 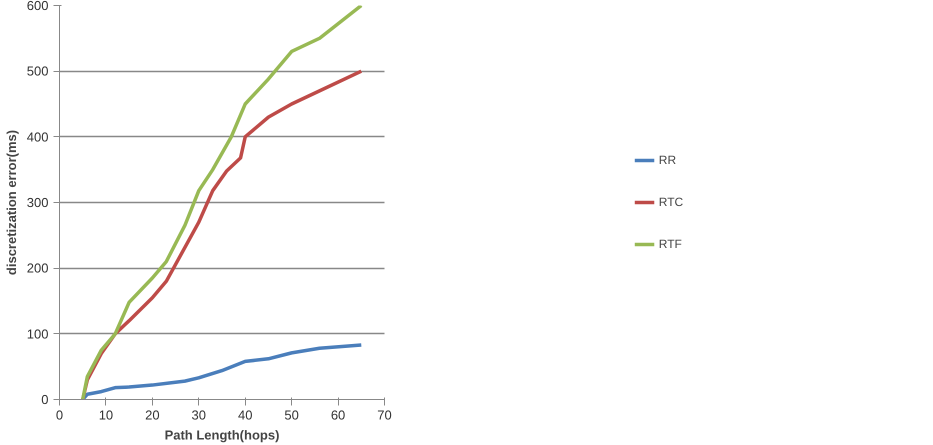 What do you see at coordinates (338, 415) in the screenshot?
I see `x-tick-label: 60` at bounding box center [338, 415].